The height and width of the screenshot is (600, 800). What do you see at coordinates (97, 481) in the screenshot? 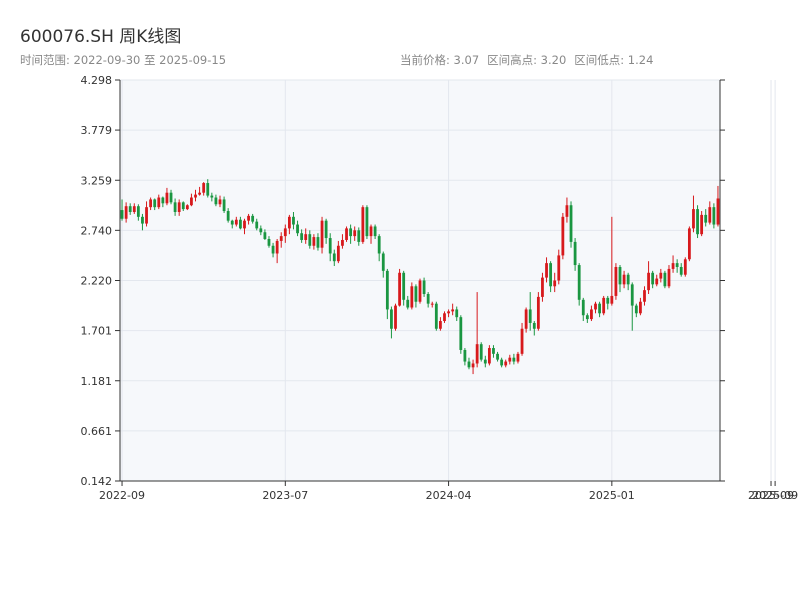
I see `y-tick-label: 0.142` at bounding box center [97, 481].